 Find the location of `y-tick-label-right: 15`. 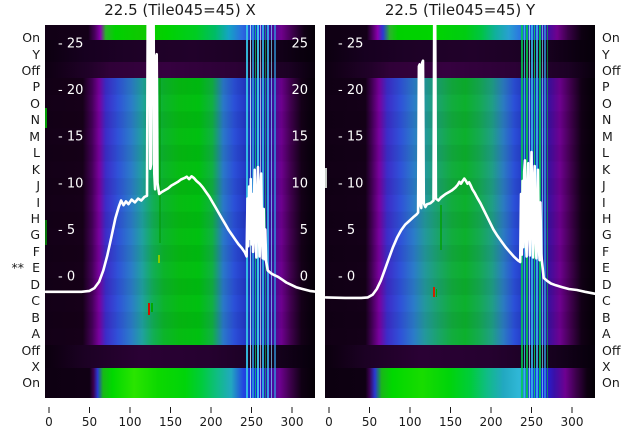

y-tick-label-right: 15 is located at coordinates (299, 137).